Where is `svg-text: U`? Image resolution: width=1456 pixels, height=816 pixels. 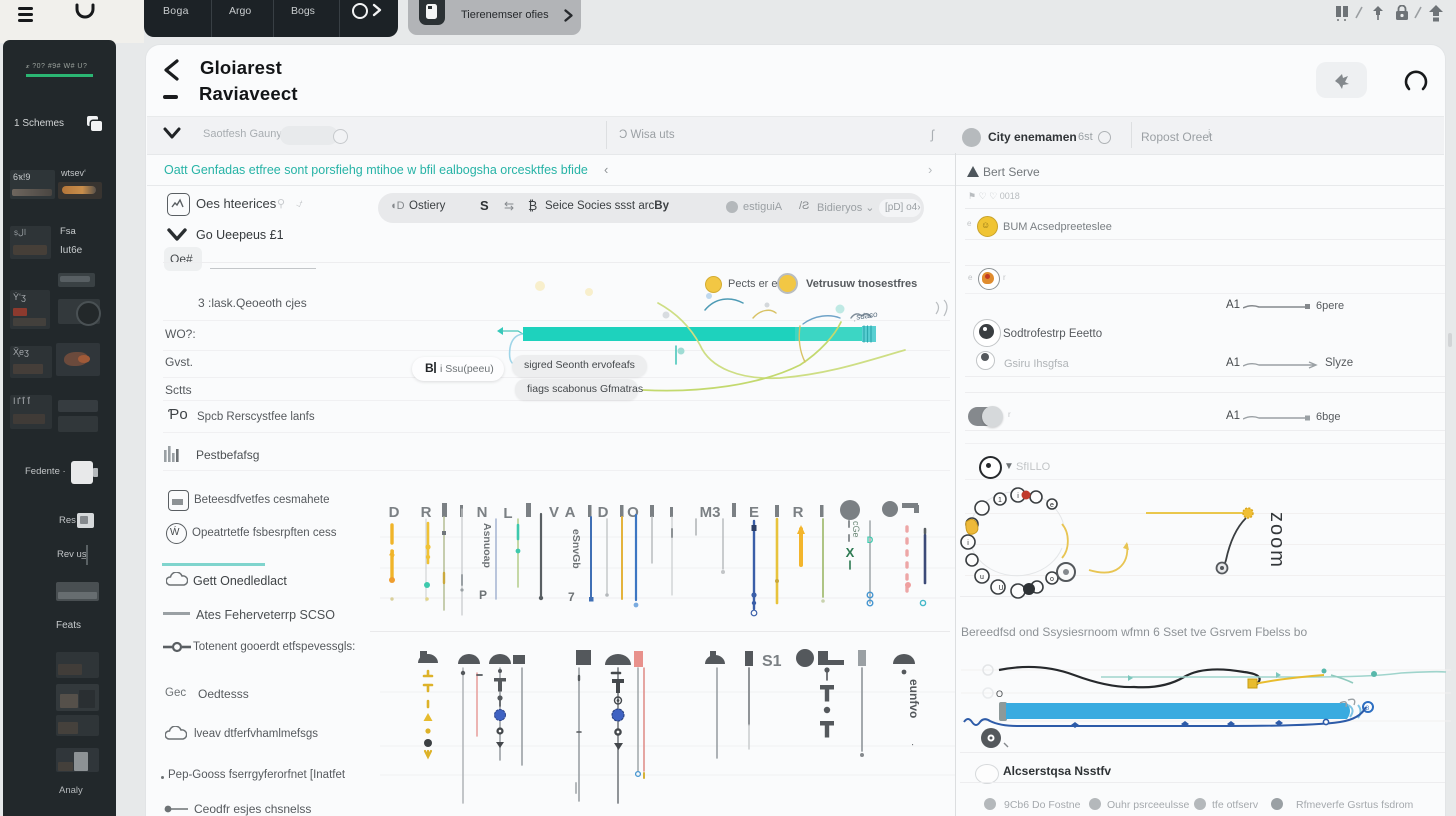 svg-text: U is located at coordinates (1000, 588).